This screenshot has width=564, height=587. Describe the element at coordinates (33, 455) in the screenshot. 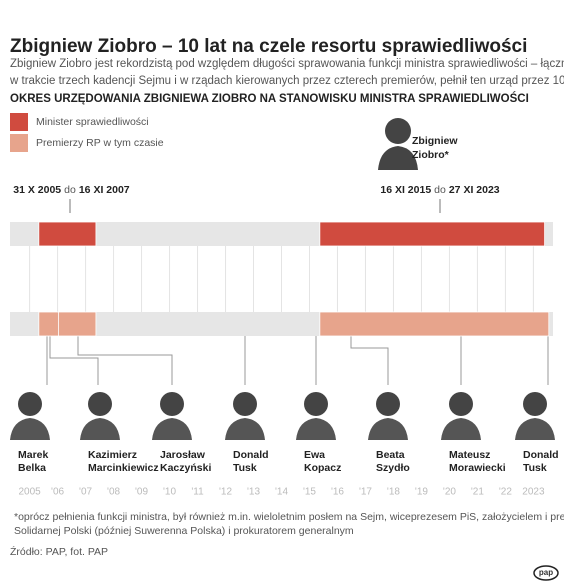

I see `person-name: Marek` at that location.